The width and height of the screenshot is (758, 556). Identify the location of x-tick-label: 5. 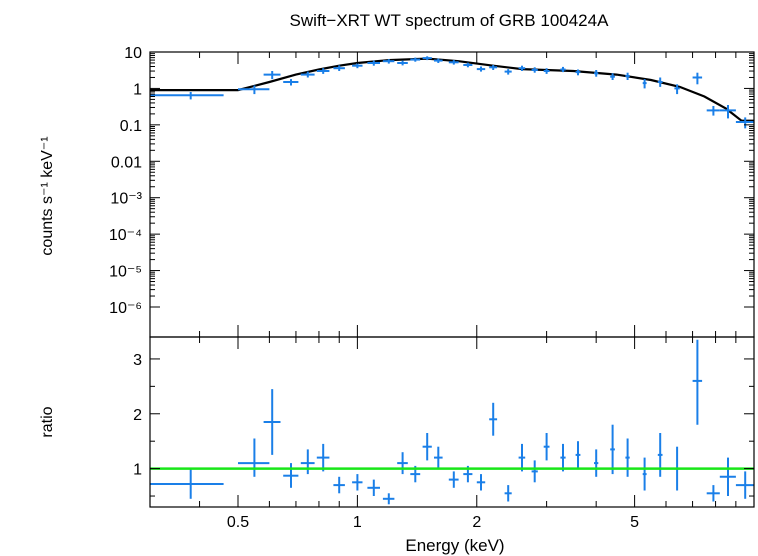
(634, 522).